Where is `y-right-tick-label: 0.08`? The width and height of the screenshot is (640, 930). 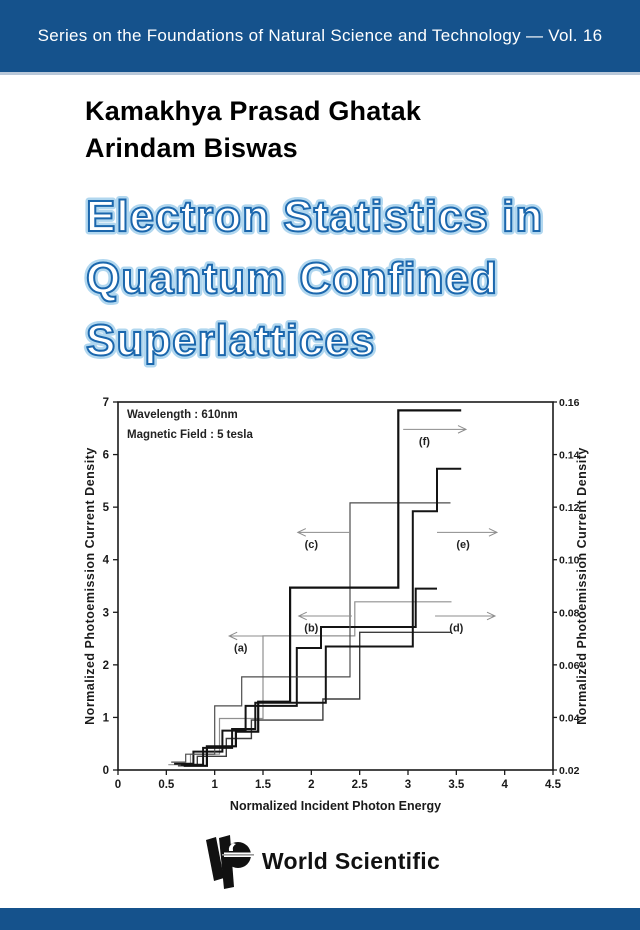 y-right-tick-label: 0.08 is located at coordinates (569, 613).